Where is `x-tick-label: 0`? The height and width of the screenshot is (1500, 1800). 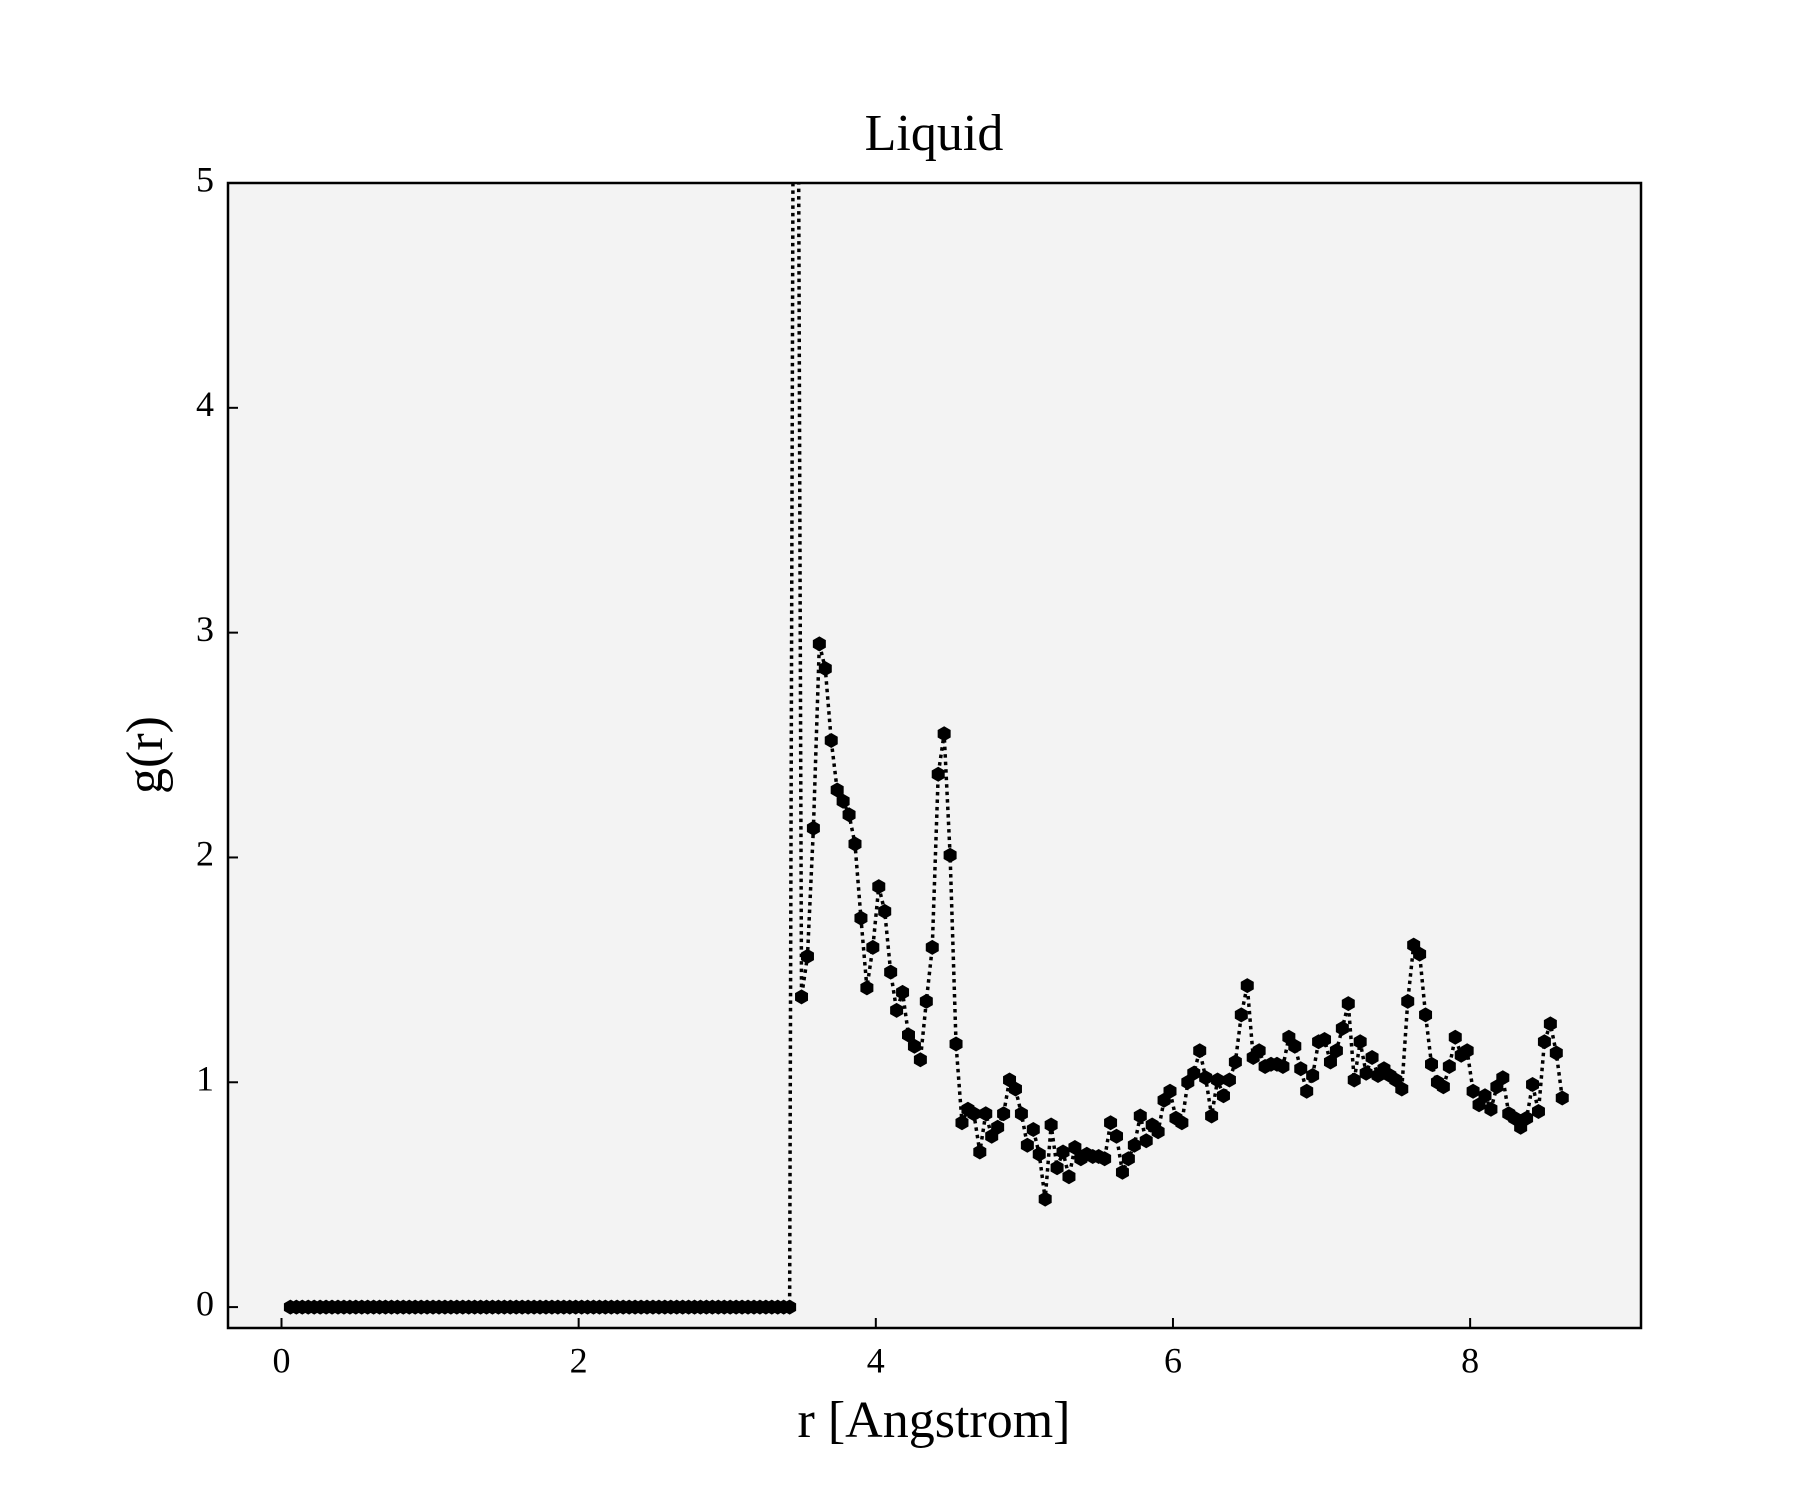 x-tick-label: 0 is located at coordinates (281, 1360).